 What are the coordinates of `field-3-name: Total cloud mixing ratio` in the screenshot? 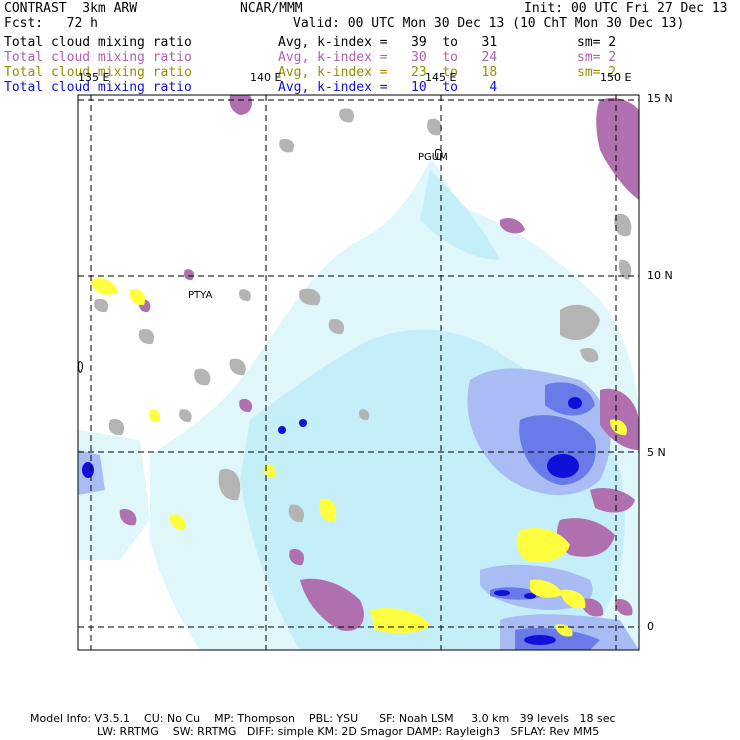 It's located at (98, 72).